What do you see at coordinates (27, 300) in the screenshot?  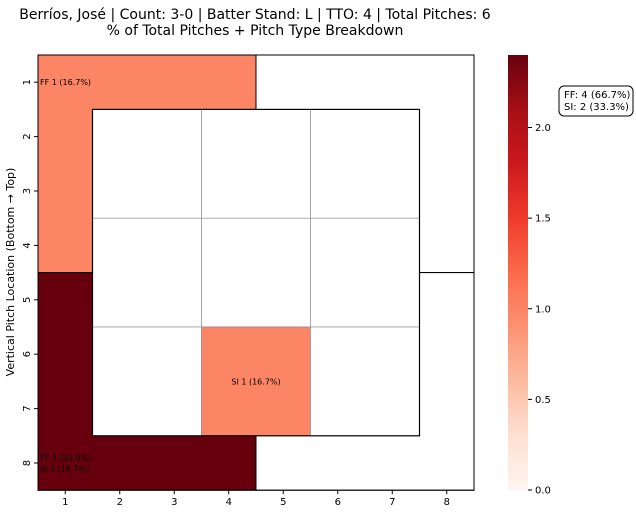 I see `y-tick-label-5: 5` at bounding box center [27, 300].